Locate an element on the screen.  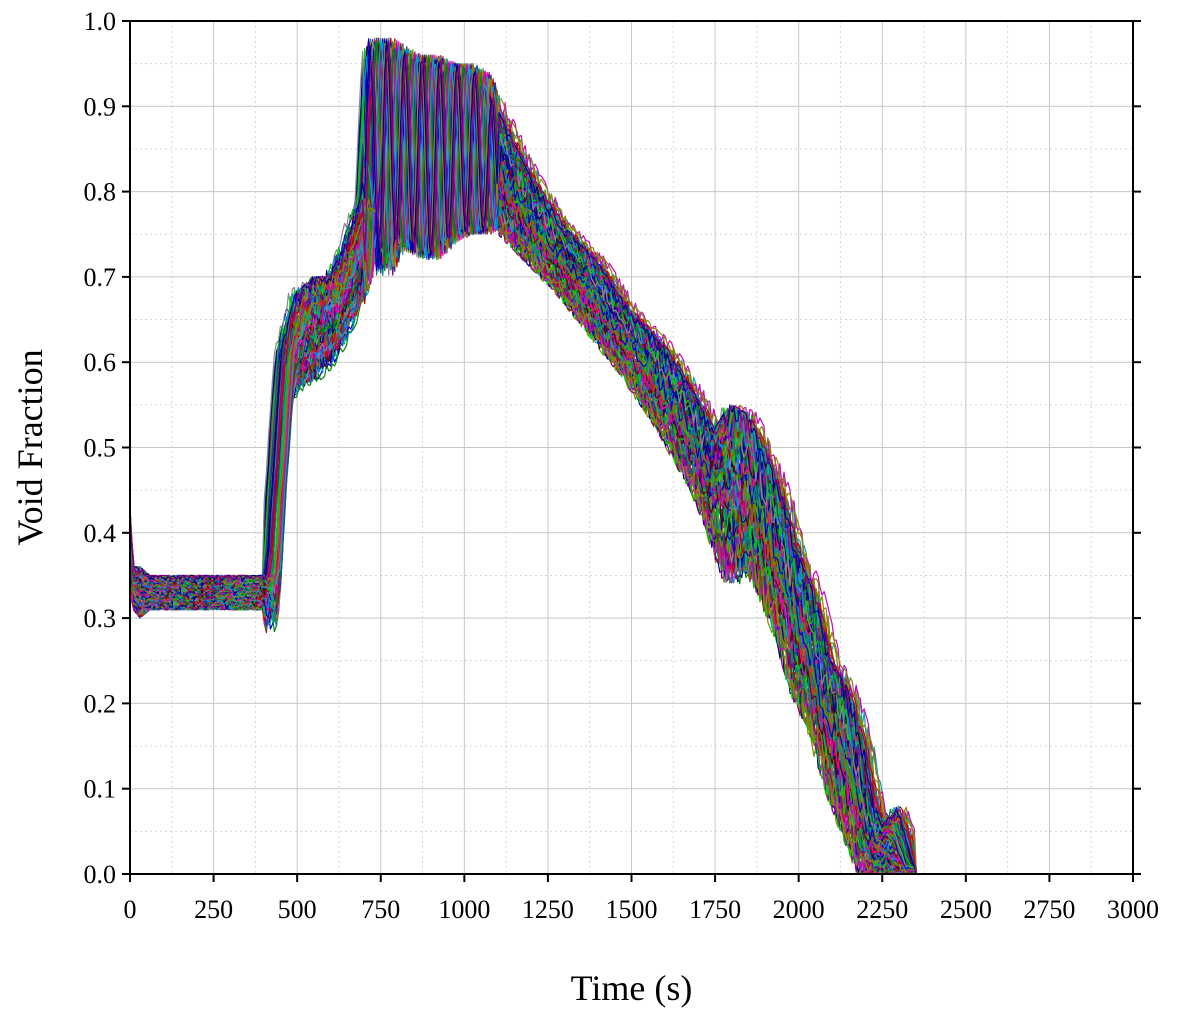
x-tick-label: 3000 is located at coordinates (1133, 909).